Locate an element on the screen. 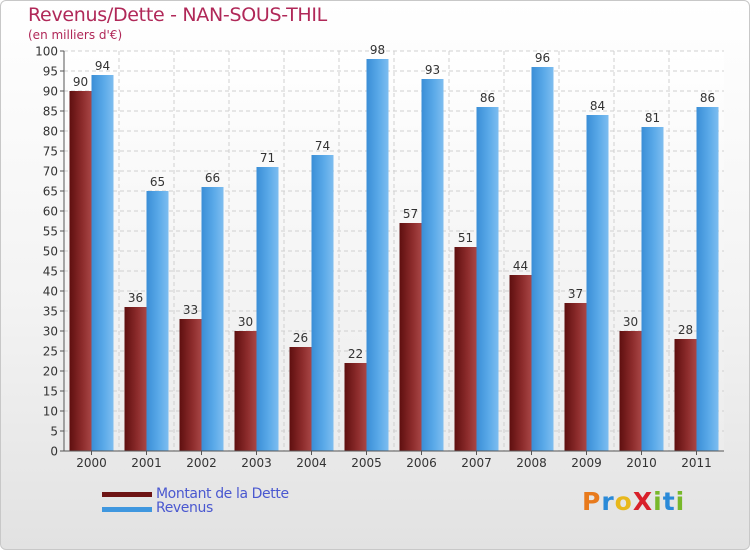 The height and width of the screenshot is (550, 750). data-label-revenue: 84 is located at coordinates (597, 106).